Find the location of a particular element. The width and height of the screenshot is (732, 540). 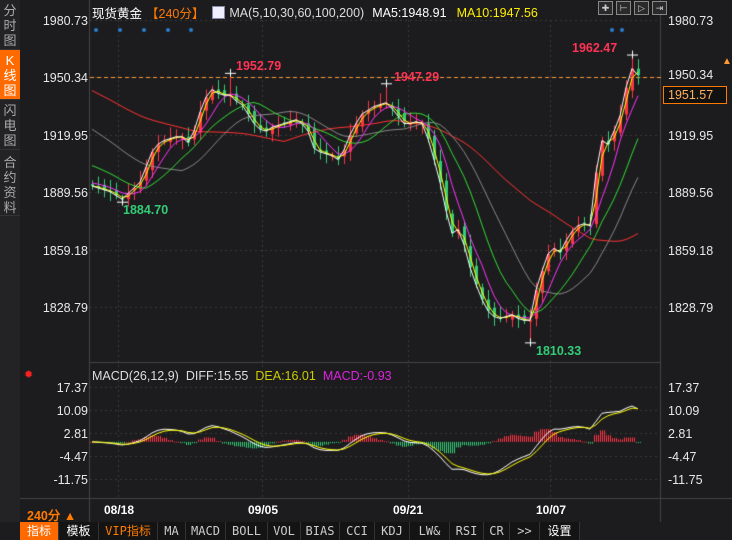

macd-value: MACD:-0.93 is located at coordinates (357, 376).